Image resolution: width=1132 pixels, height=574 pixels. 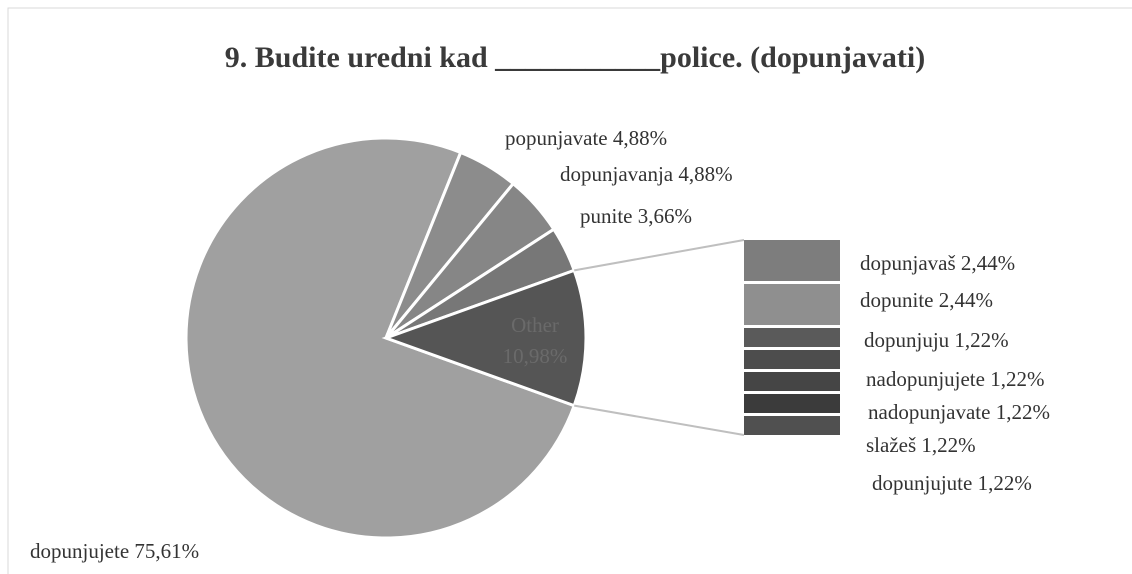 What do you see at coordinates (925, 379) in the screenshot?
I see `label-name: nadopunjujete` at bounding box center [925, 379].